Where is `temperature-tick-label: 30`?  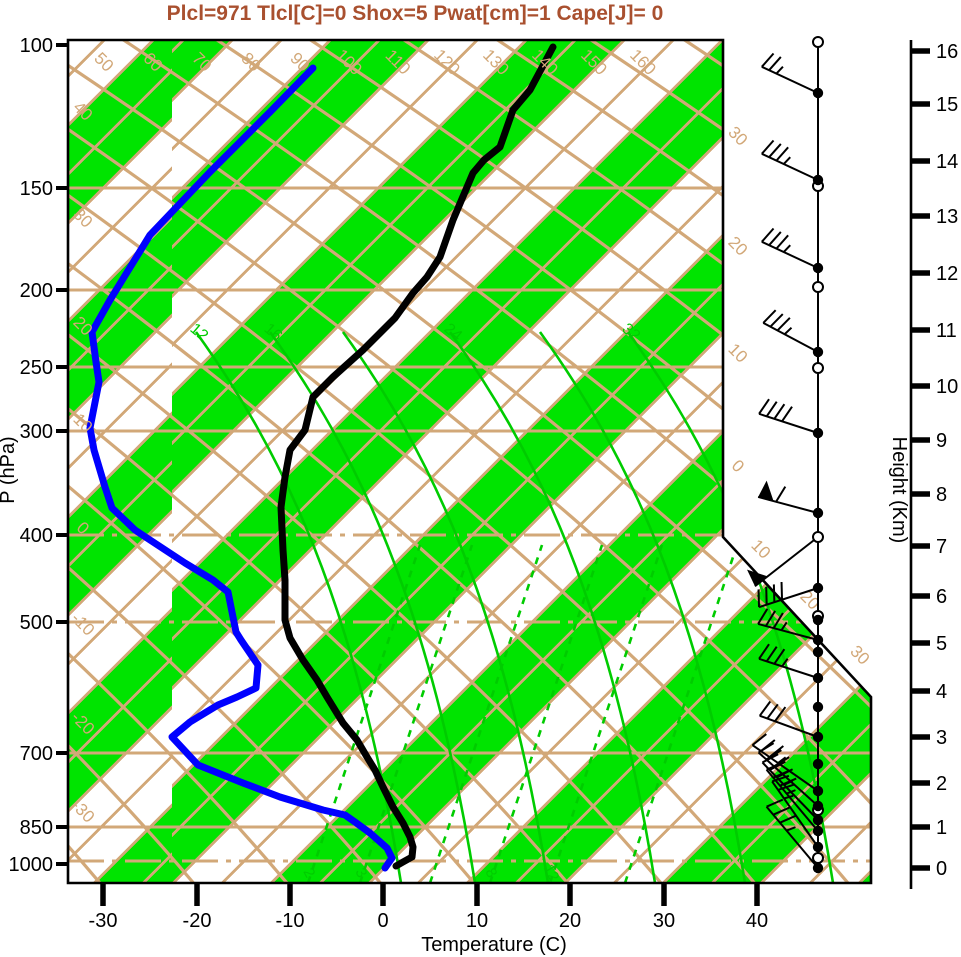 temperature-tick-label: 30 is located at coordinates (664, 921).